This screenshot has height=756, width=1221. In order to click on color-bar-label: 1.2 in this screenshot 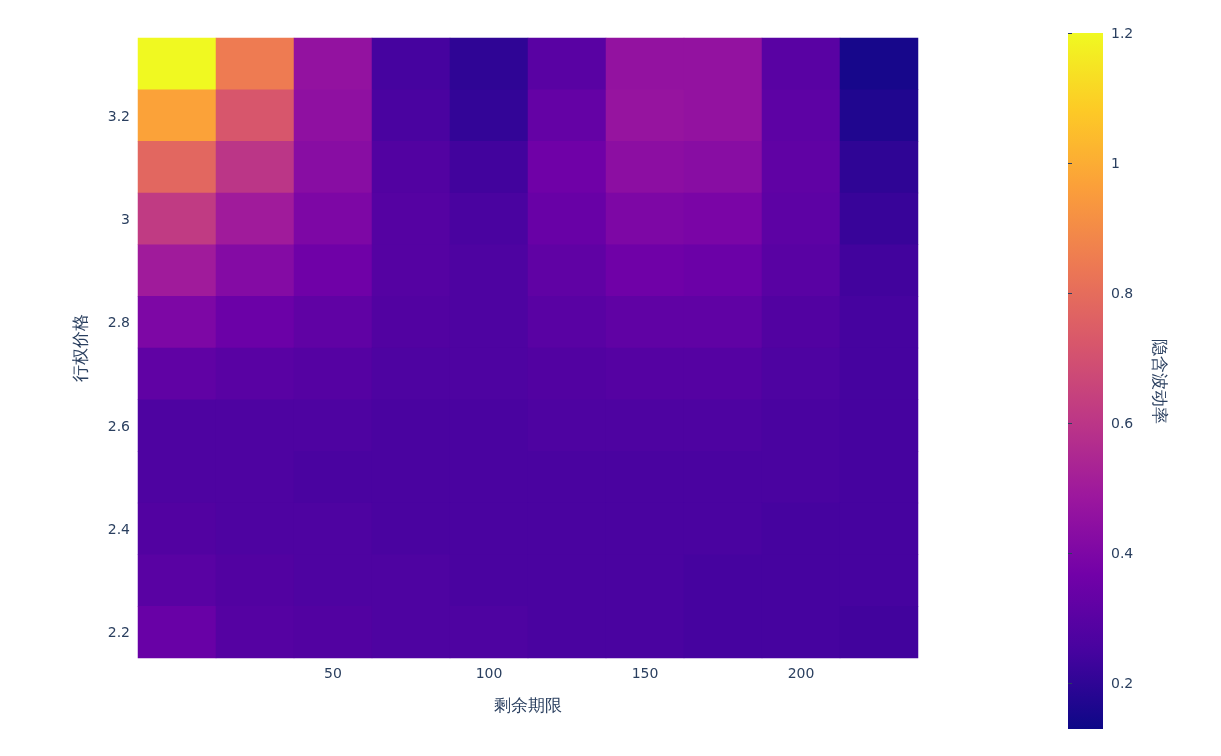, I will do `click(1122, 33)`.